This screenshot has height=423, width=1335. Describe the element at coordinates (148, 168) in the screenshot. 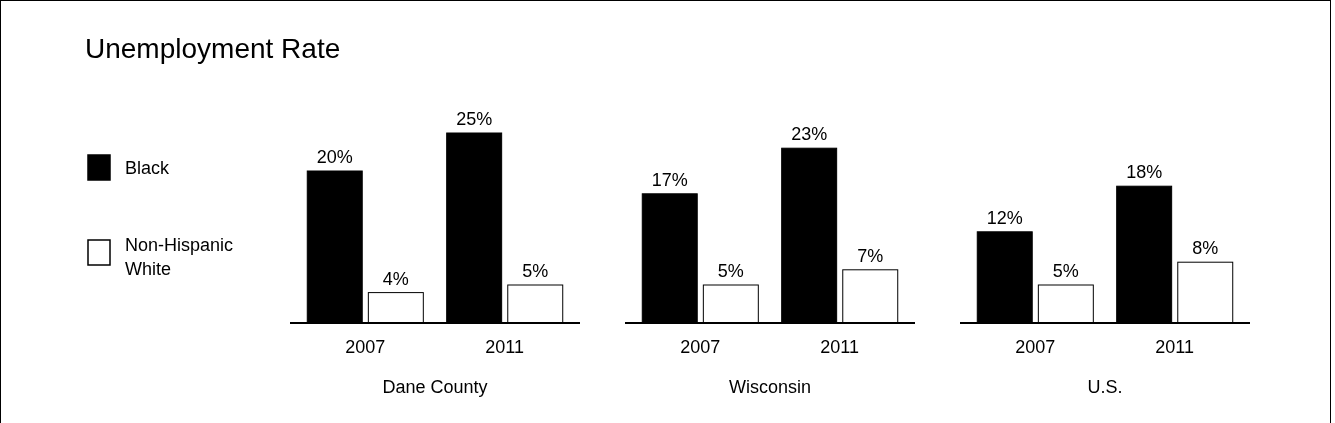

I see `legend-label: Black` at that location.